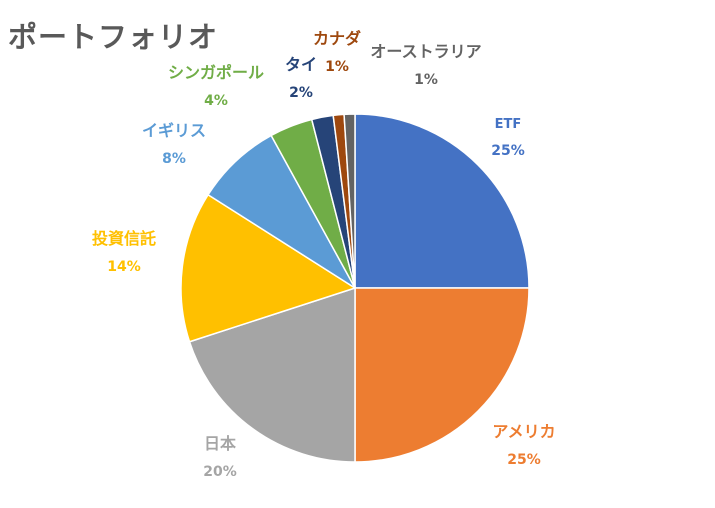 The height and width of the screenshot is (508, 715). What do you see at coordinates (337, 38) in the screenshot?
I see `label-canada: カナダ` at bounding box center [337, 38].